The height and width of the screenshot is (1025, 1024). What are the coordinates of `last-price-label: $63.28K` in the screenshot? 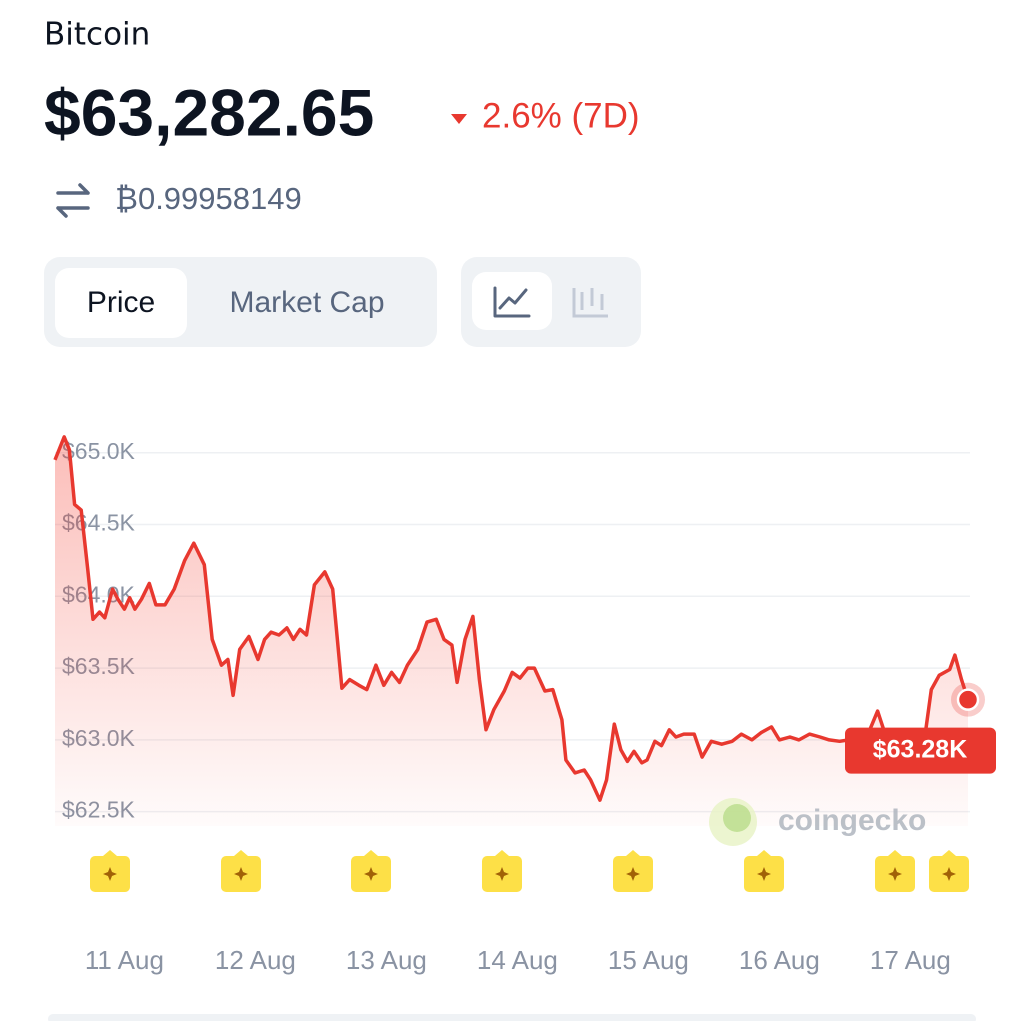 It's located at (920, 749).